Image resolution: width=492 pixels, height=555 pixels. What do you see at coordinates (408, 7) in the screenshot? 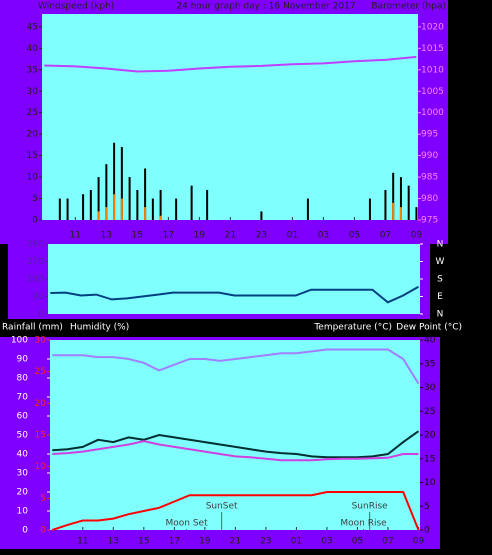
I see `barometer-axis-label: Barometer (hpa)` at bounding box center [408, 7].